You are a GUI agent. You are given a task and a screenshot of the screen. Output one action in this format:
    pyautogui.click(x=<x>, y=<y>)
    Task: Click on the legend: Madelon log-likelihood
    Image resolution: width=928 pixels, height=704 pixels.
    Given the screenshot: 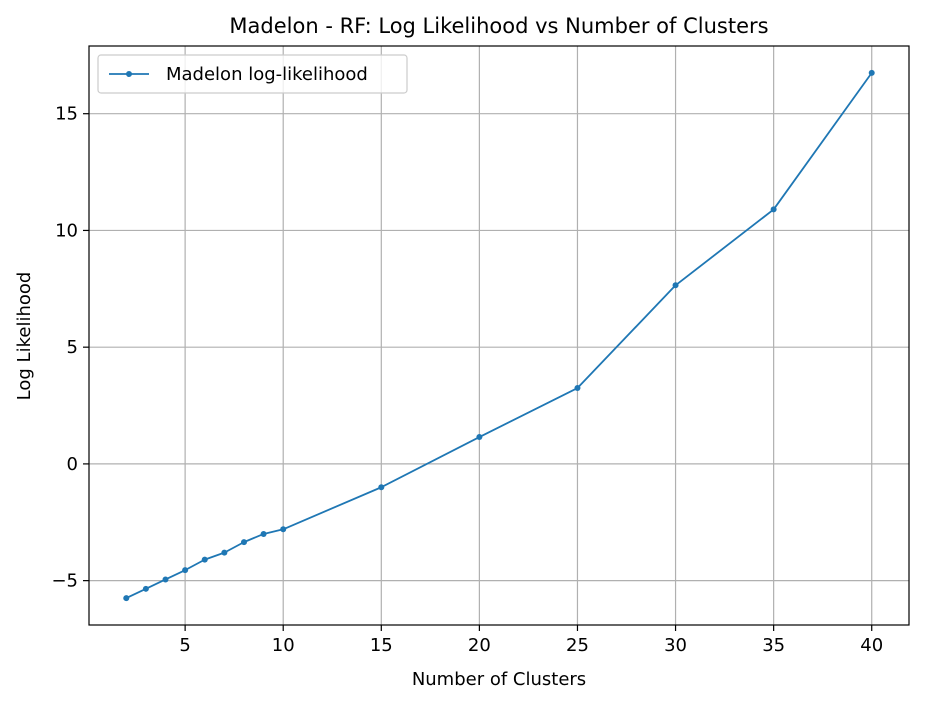 What is the action you would take?
    pyautogui.click(x=252, y=74)
    